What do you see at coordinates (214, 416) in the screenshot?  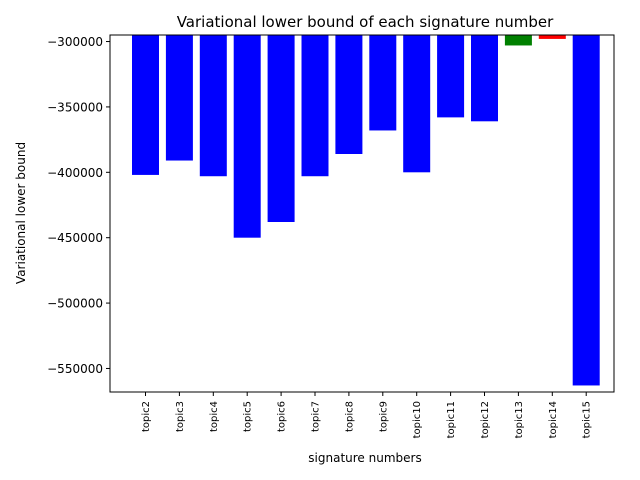 I see `x-tick-label-topic4: topic4` at bounding box center [214, 416].